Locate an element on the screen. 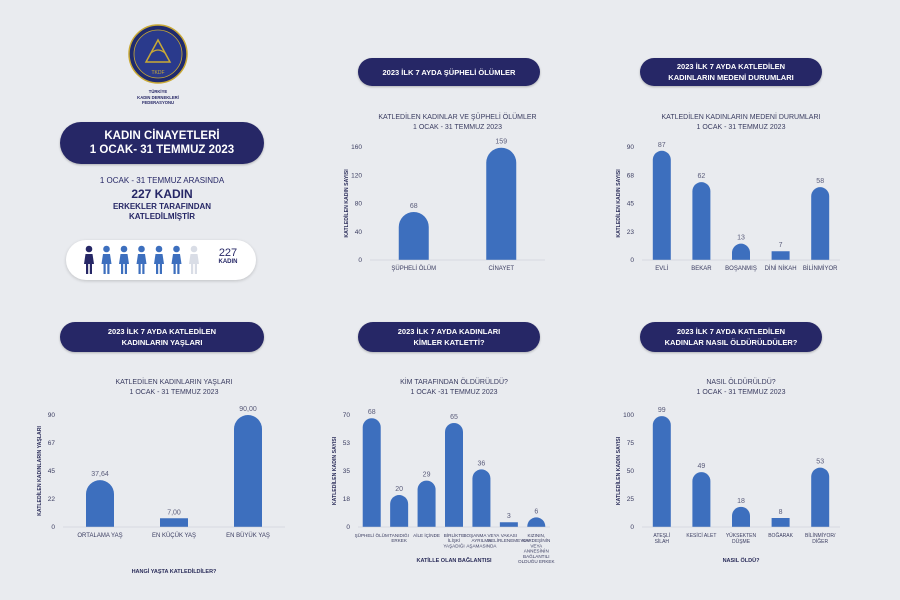 The height and width of the screenshot is (600, 900). category-label: VAKASI BELİRLENEMEYEN is located at coordinates (509, 538).